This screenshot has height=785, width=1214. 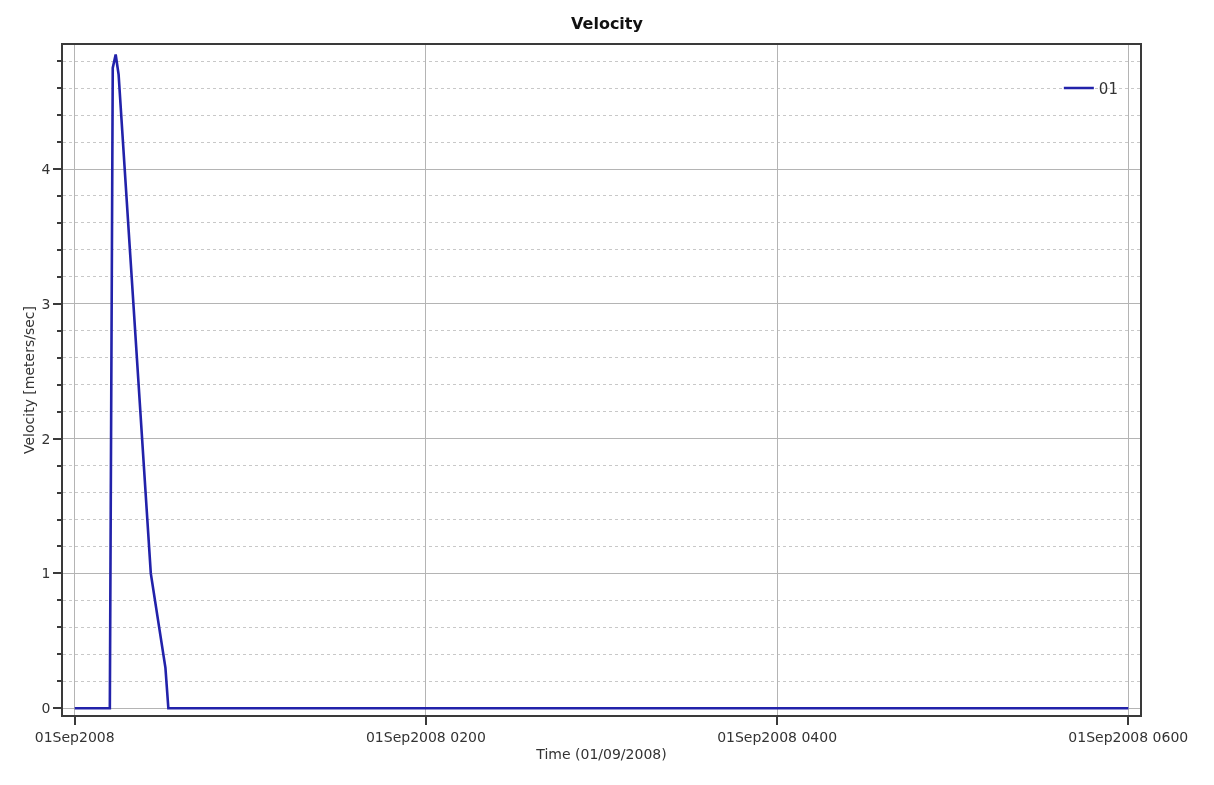 What do you see at coordinates (46, 573) in the screenshot?
I see `y-tick-label: 1` at bounding box center [46, 573].